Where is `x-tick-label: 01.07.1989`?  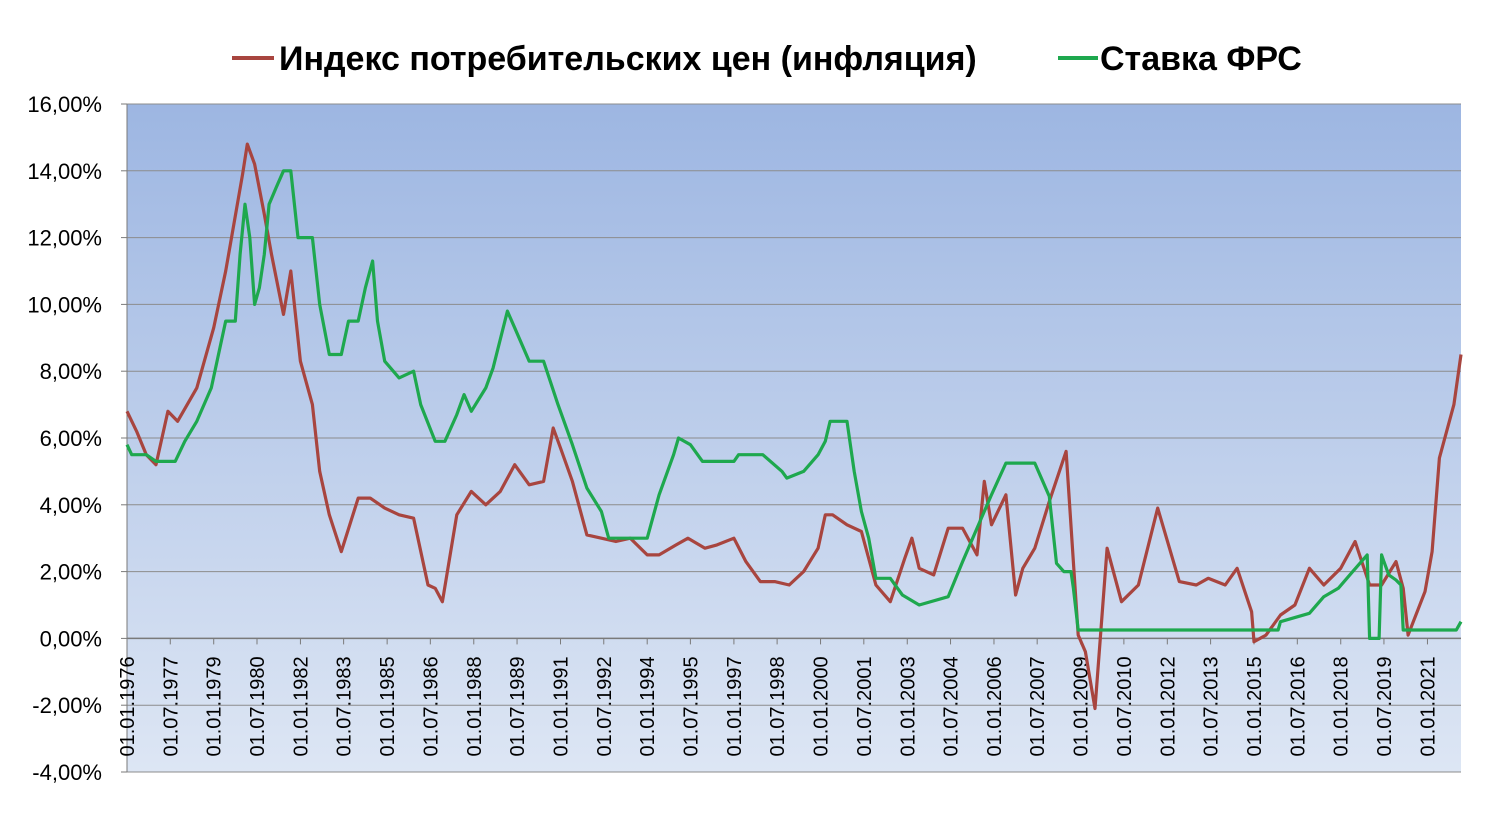 x-tick-label: 01.07.1989 is located at coordinates (518, 706).